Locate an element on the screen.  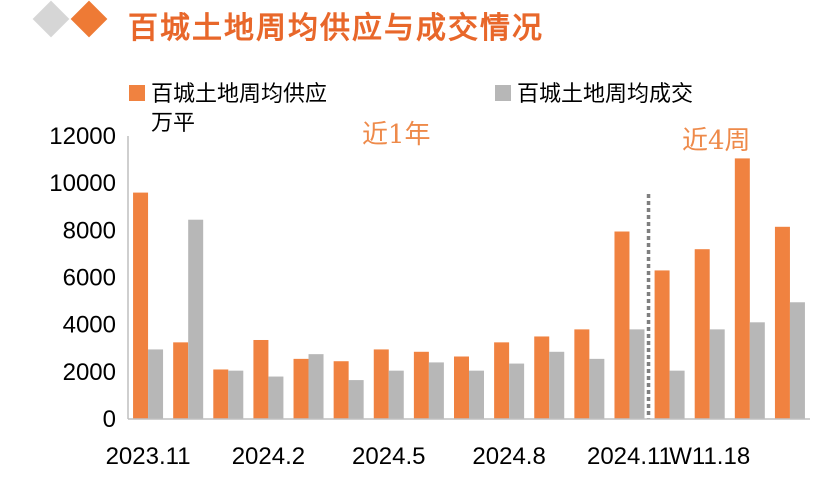
annotation-recent-weeks: 近4周 is located at coordinates (716, 141).